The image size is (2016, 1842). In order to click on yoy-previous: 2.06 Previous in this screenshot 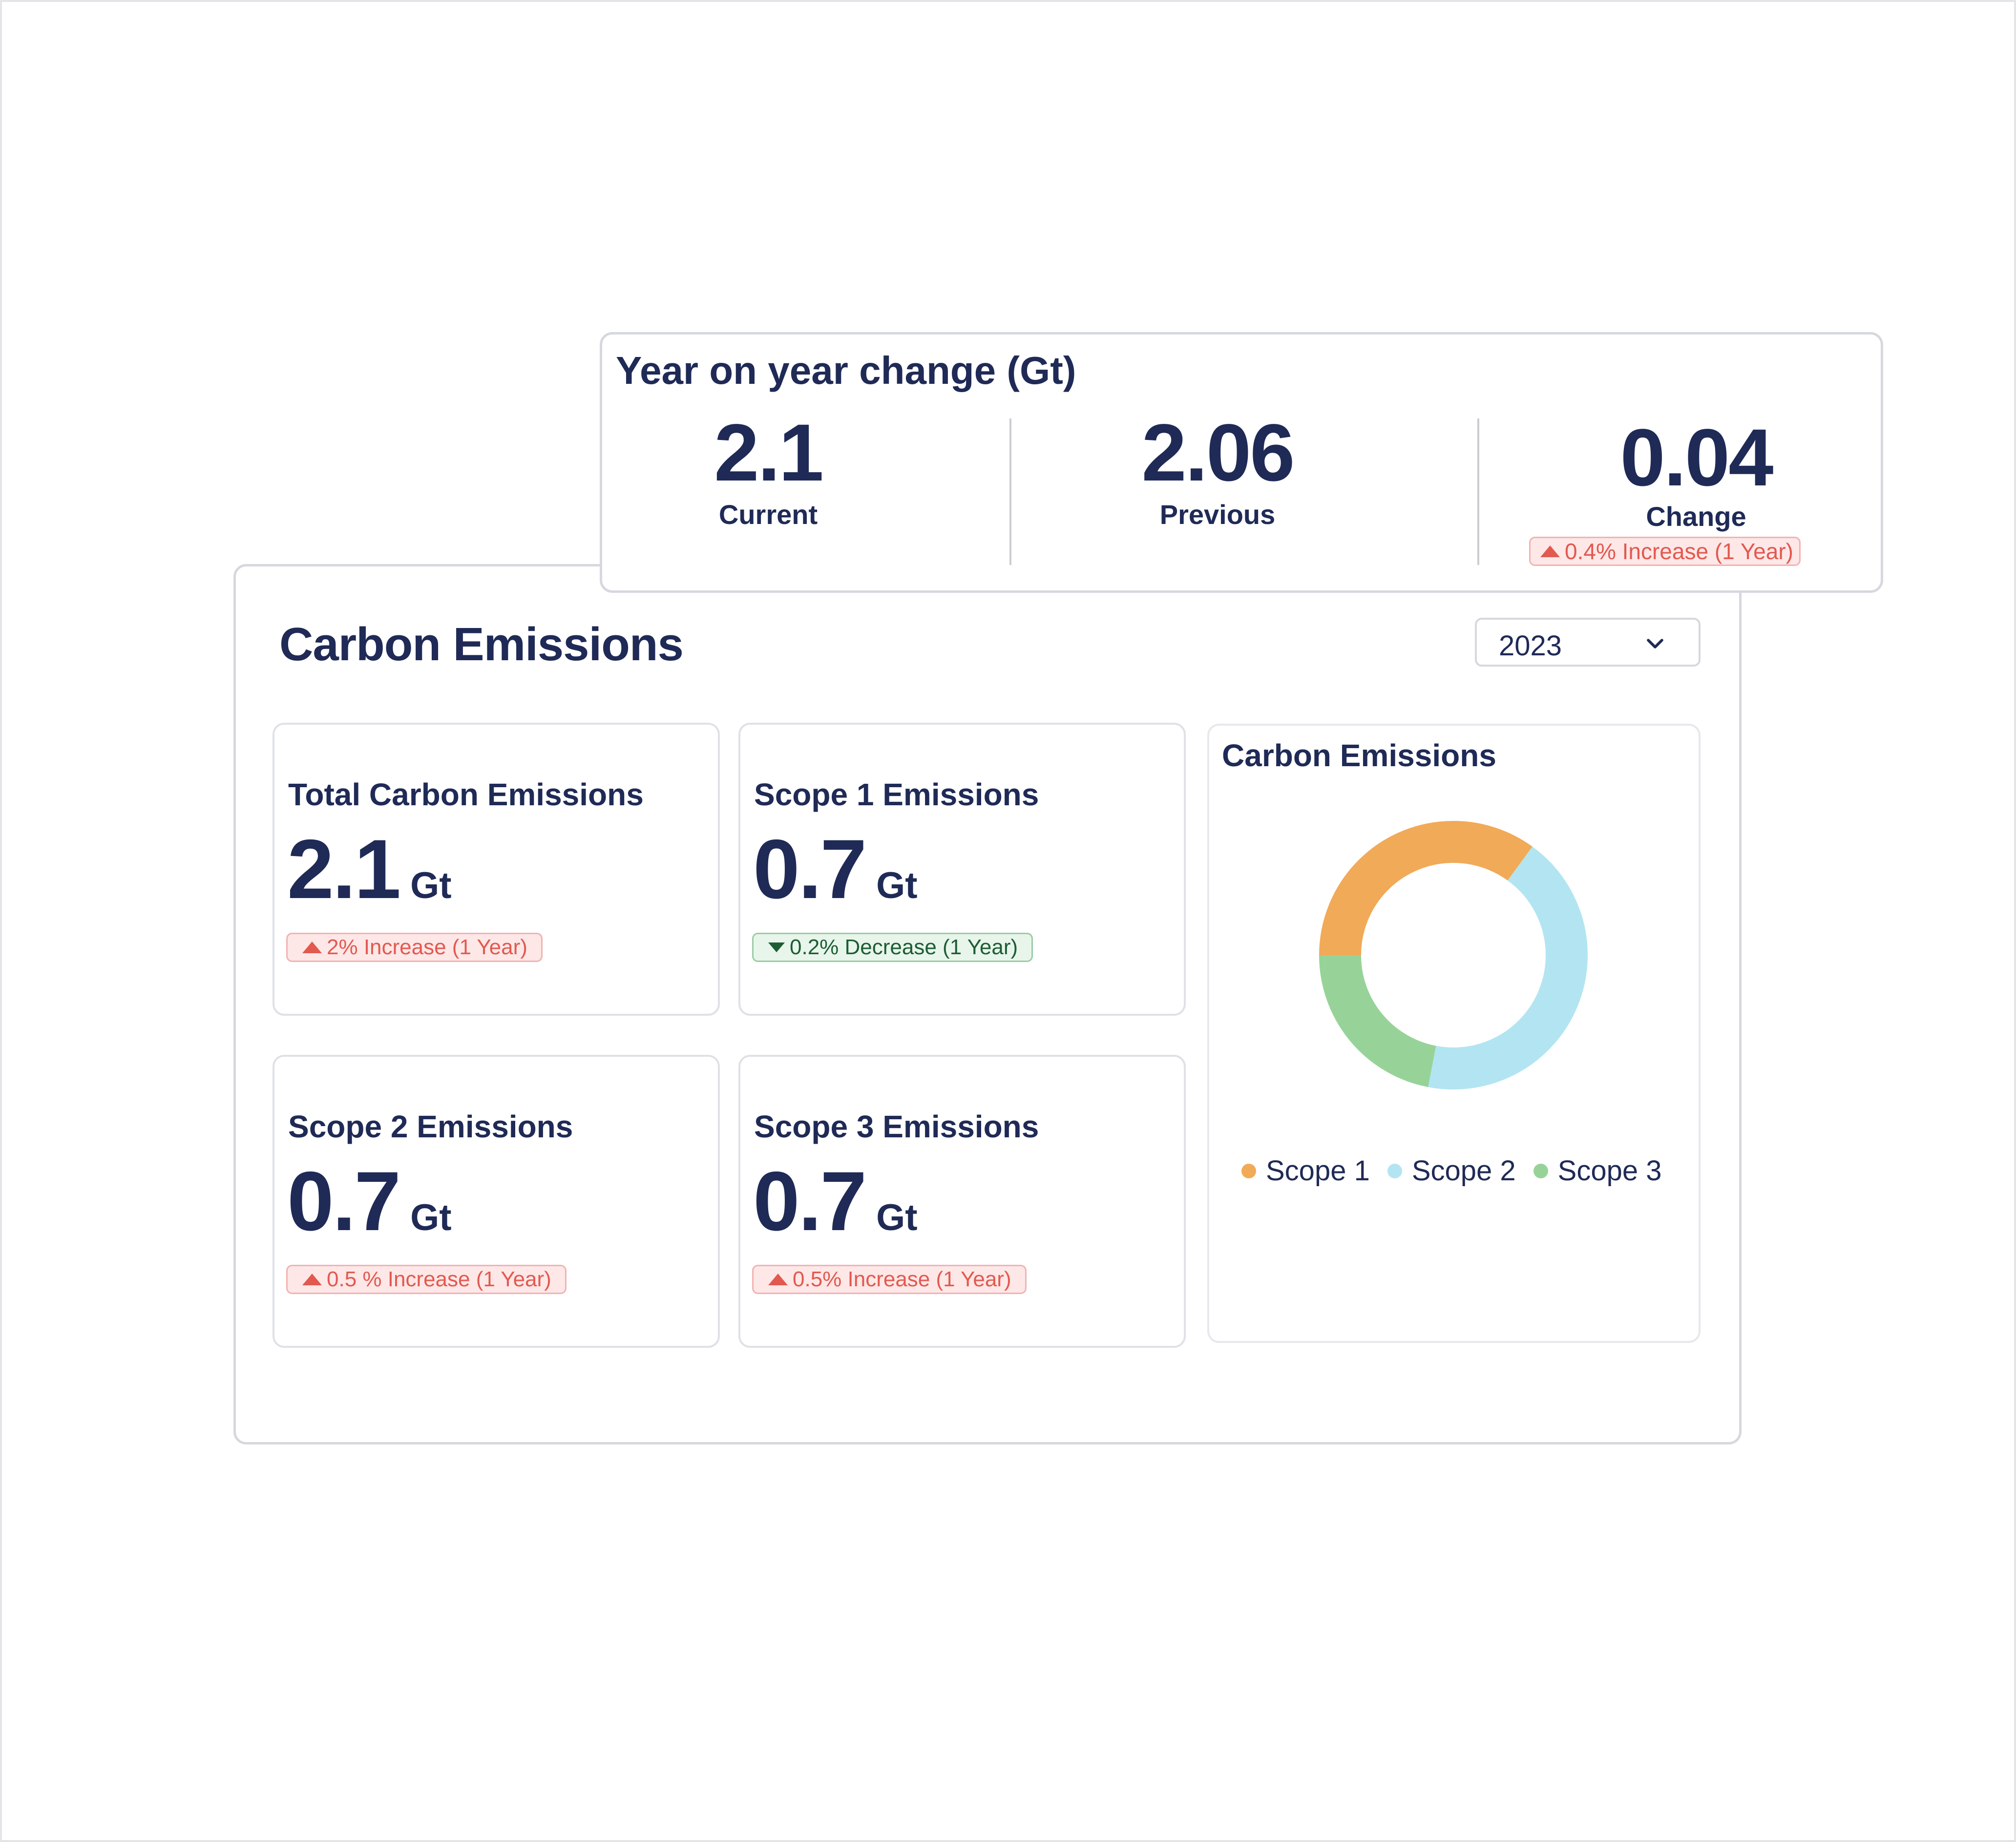, I will do `click(1217, 472)`.